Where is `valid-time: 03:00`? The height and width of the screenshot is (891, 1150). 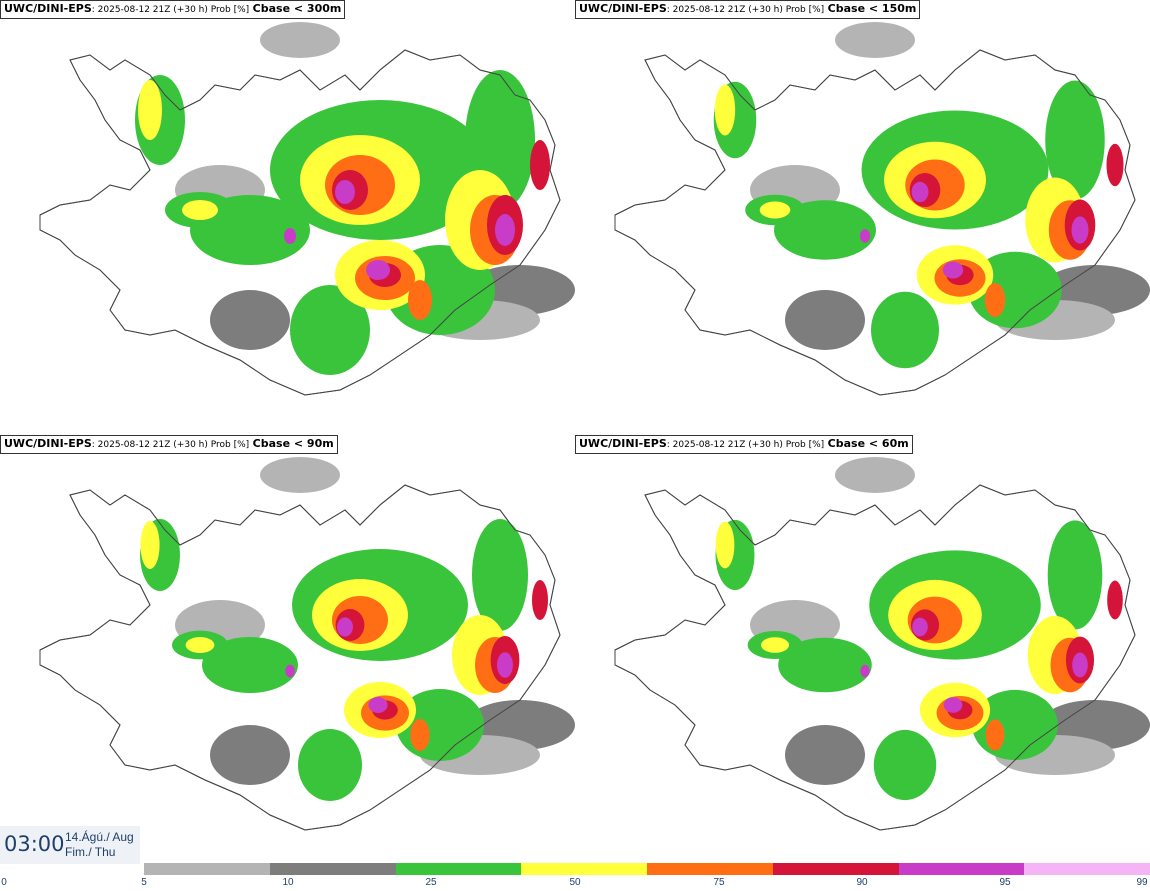
valid-time: 03:00 is located at coordinates (34, 844).